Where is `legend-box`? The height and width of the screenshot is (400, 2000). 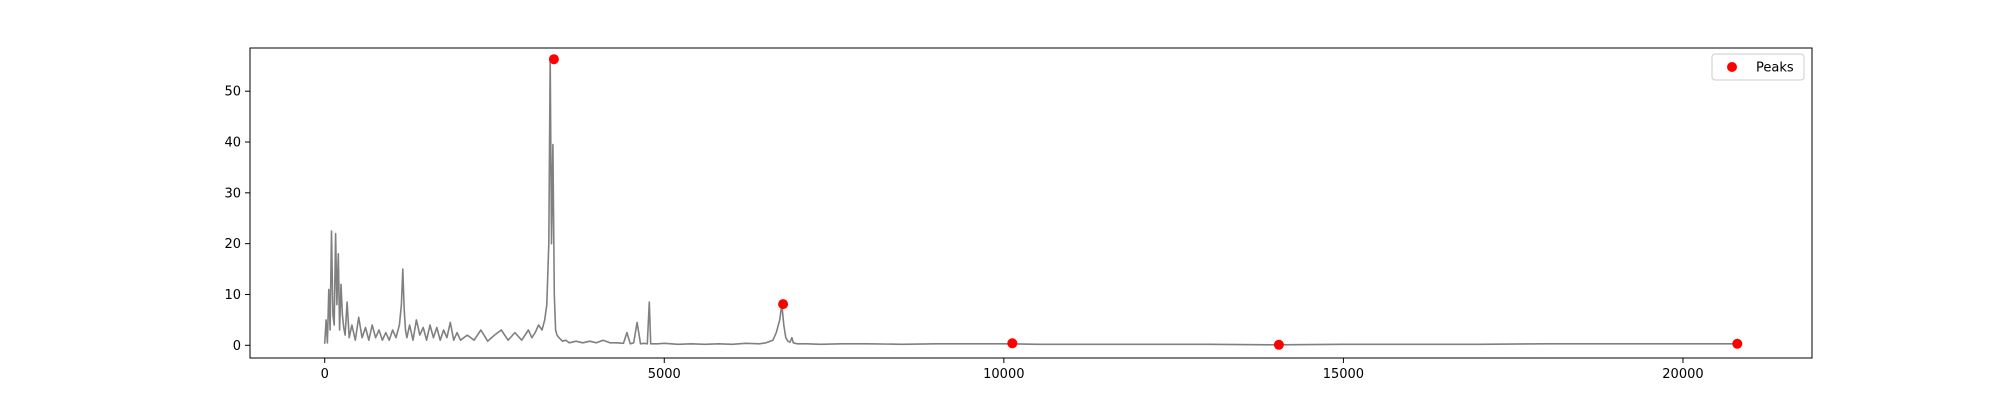 legend-box is located at coordinates (1758, 67).